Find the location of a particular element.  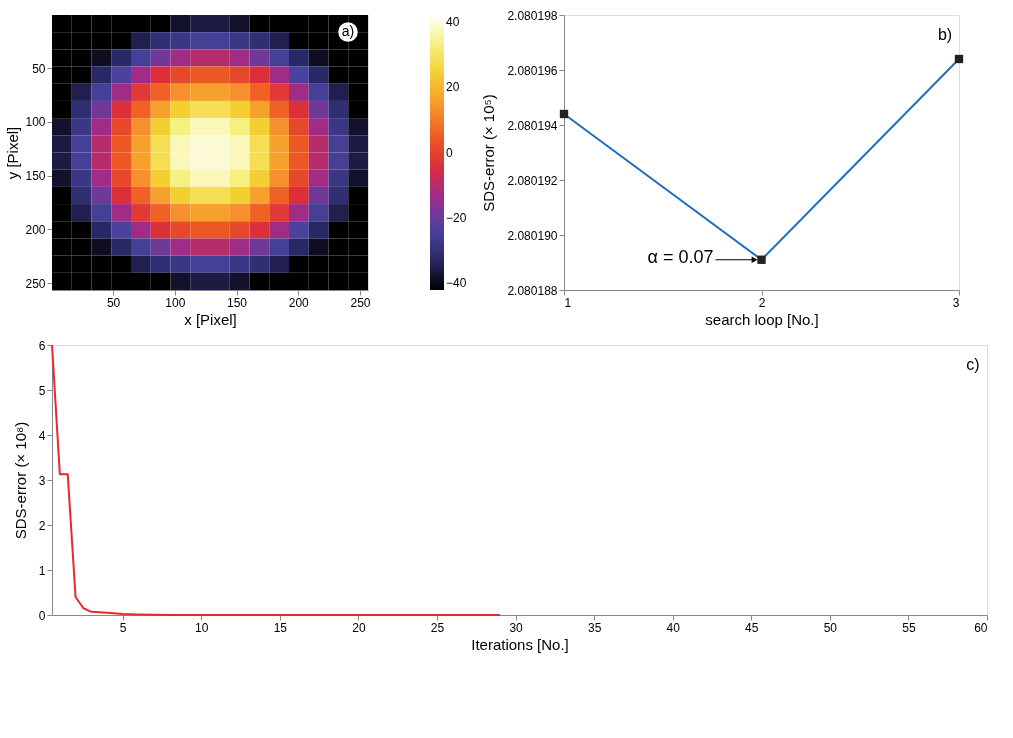

annotation: a) is located at coordinates (348, 31).